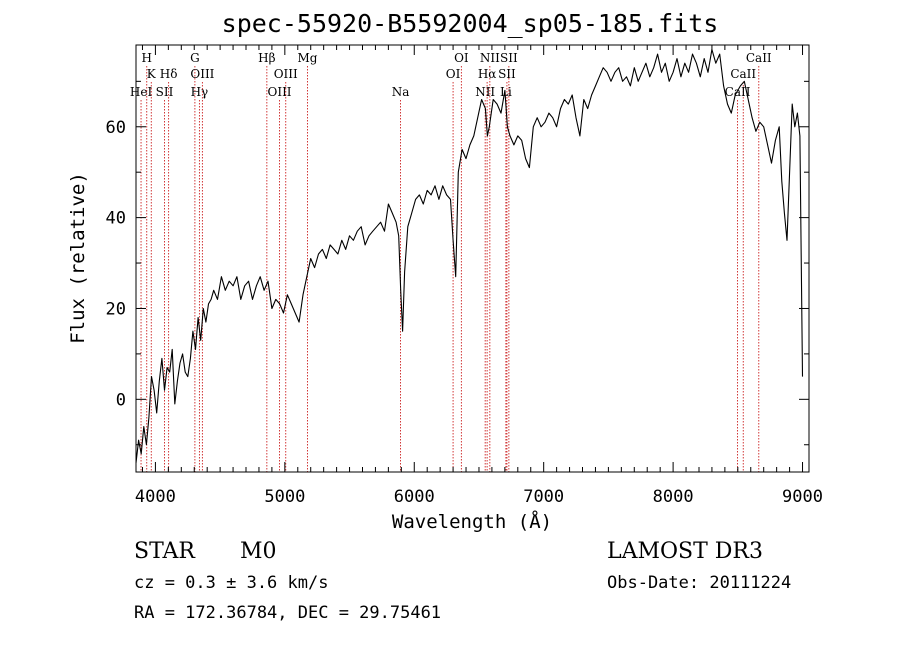 This screenshot has height=649, width=900. I want to click on x-tick-label-8000: 8000, so click(673, 497).